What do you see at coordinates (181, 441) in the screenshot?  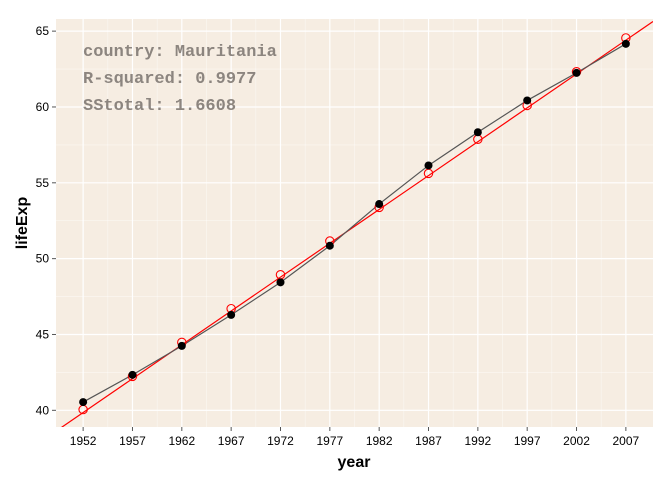 I see `x-tick-label: 1962` at bounding box center [181, 441].